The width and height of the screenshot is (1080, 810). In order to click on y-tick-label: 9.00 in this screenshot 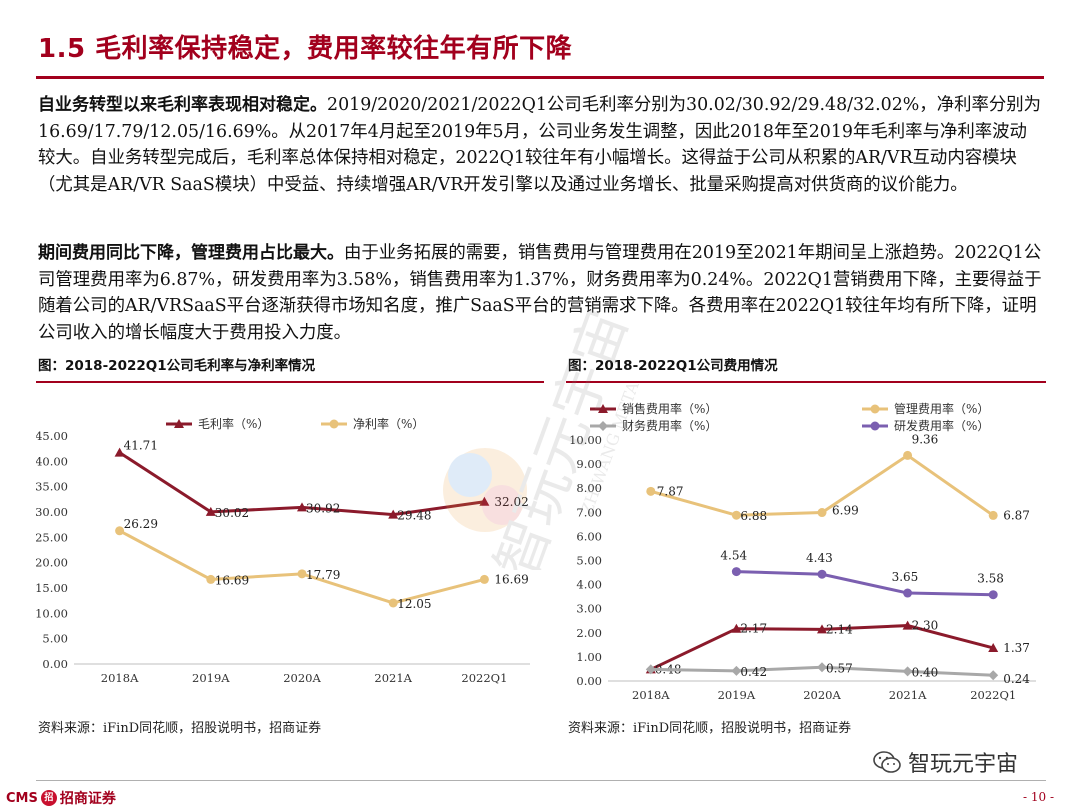, I will do `click(589, 464)`.